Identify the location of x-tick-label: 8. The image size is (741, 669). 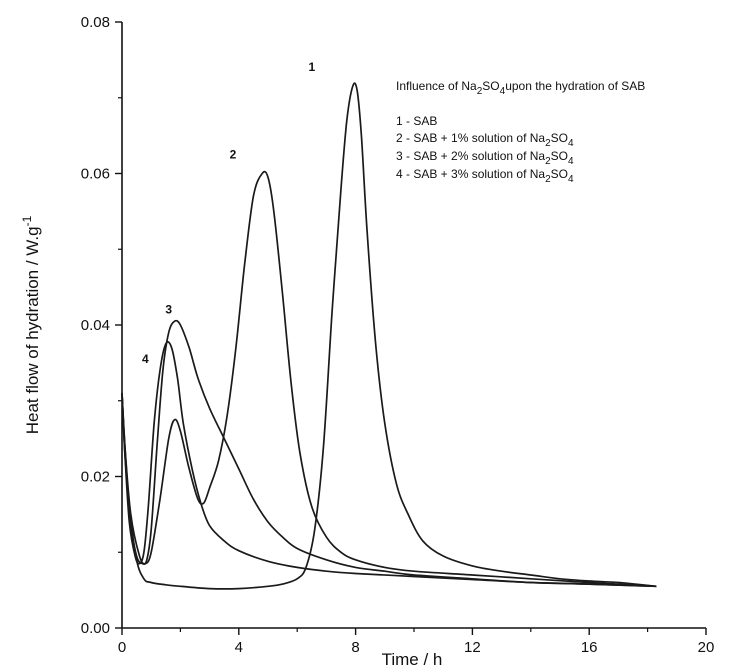
(355, 647).